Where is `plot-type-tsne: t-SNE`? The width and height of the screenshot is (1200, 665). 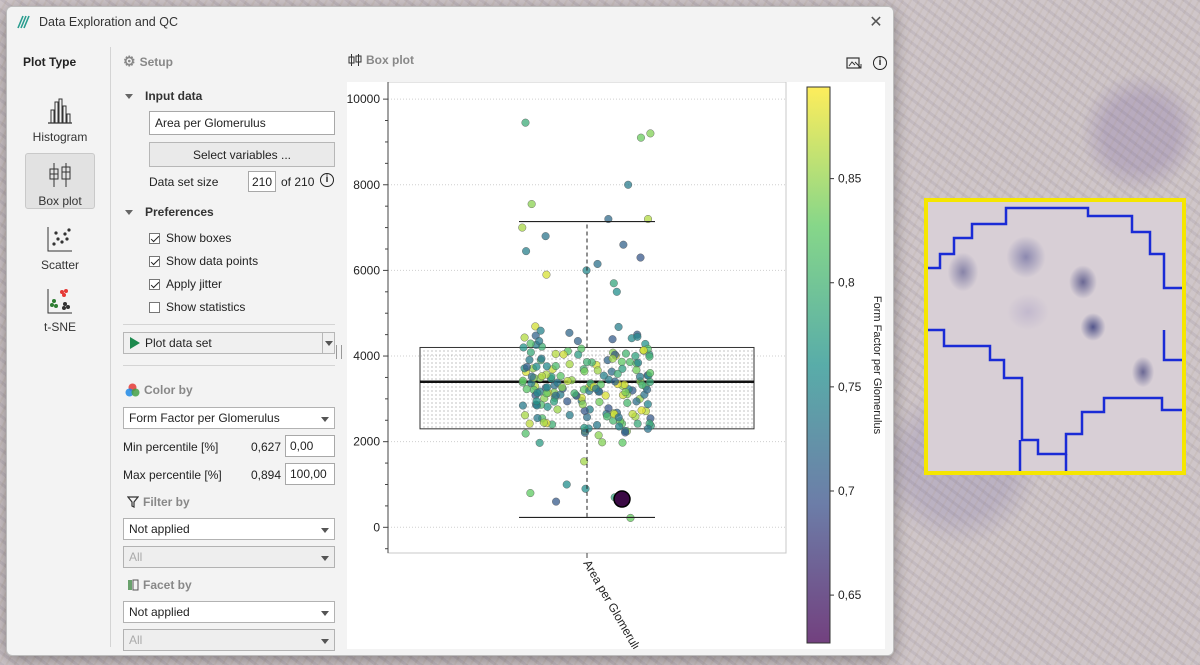
plot-type-tsne: t-SNE is located at coordinates (60, 307).